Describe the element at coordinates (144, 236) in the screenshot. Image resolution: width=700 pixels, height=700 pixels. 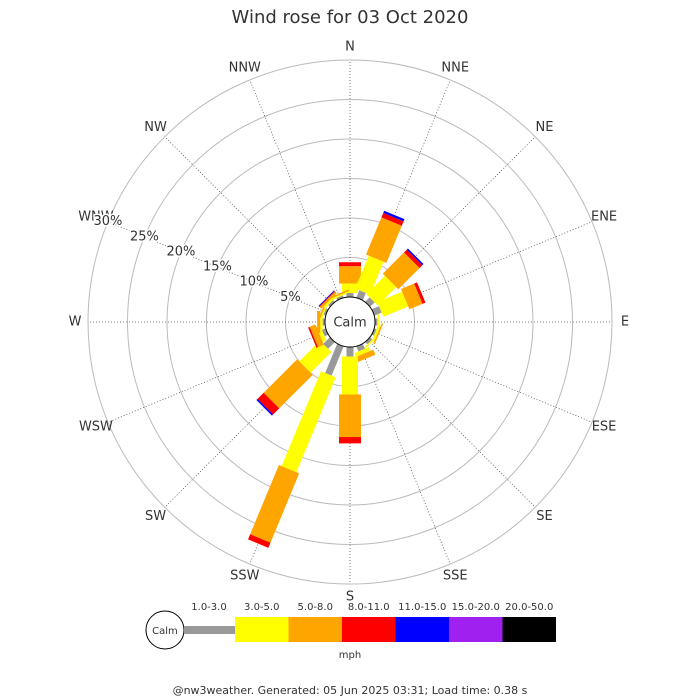
I see `ring-label: 25%` at that location.